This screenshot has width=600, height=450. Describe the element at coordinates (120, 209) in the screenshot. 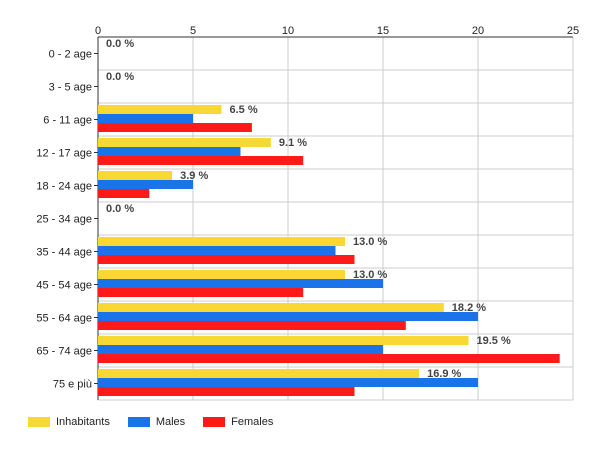

I see `data-label-5: 0.0 %` at that location.